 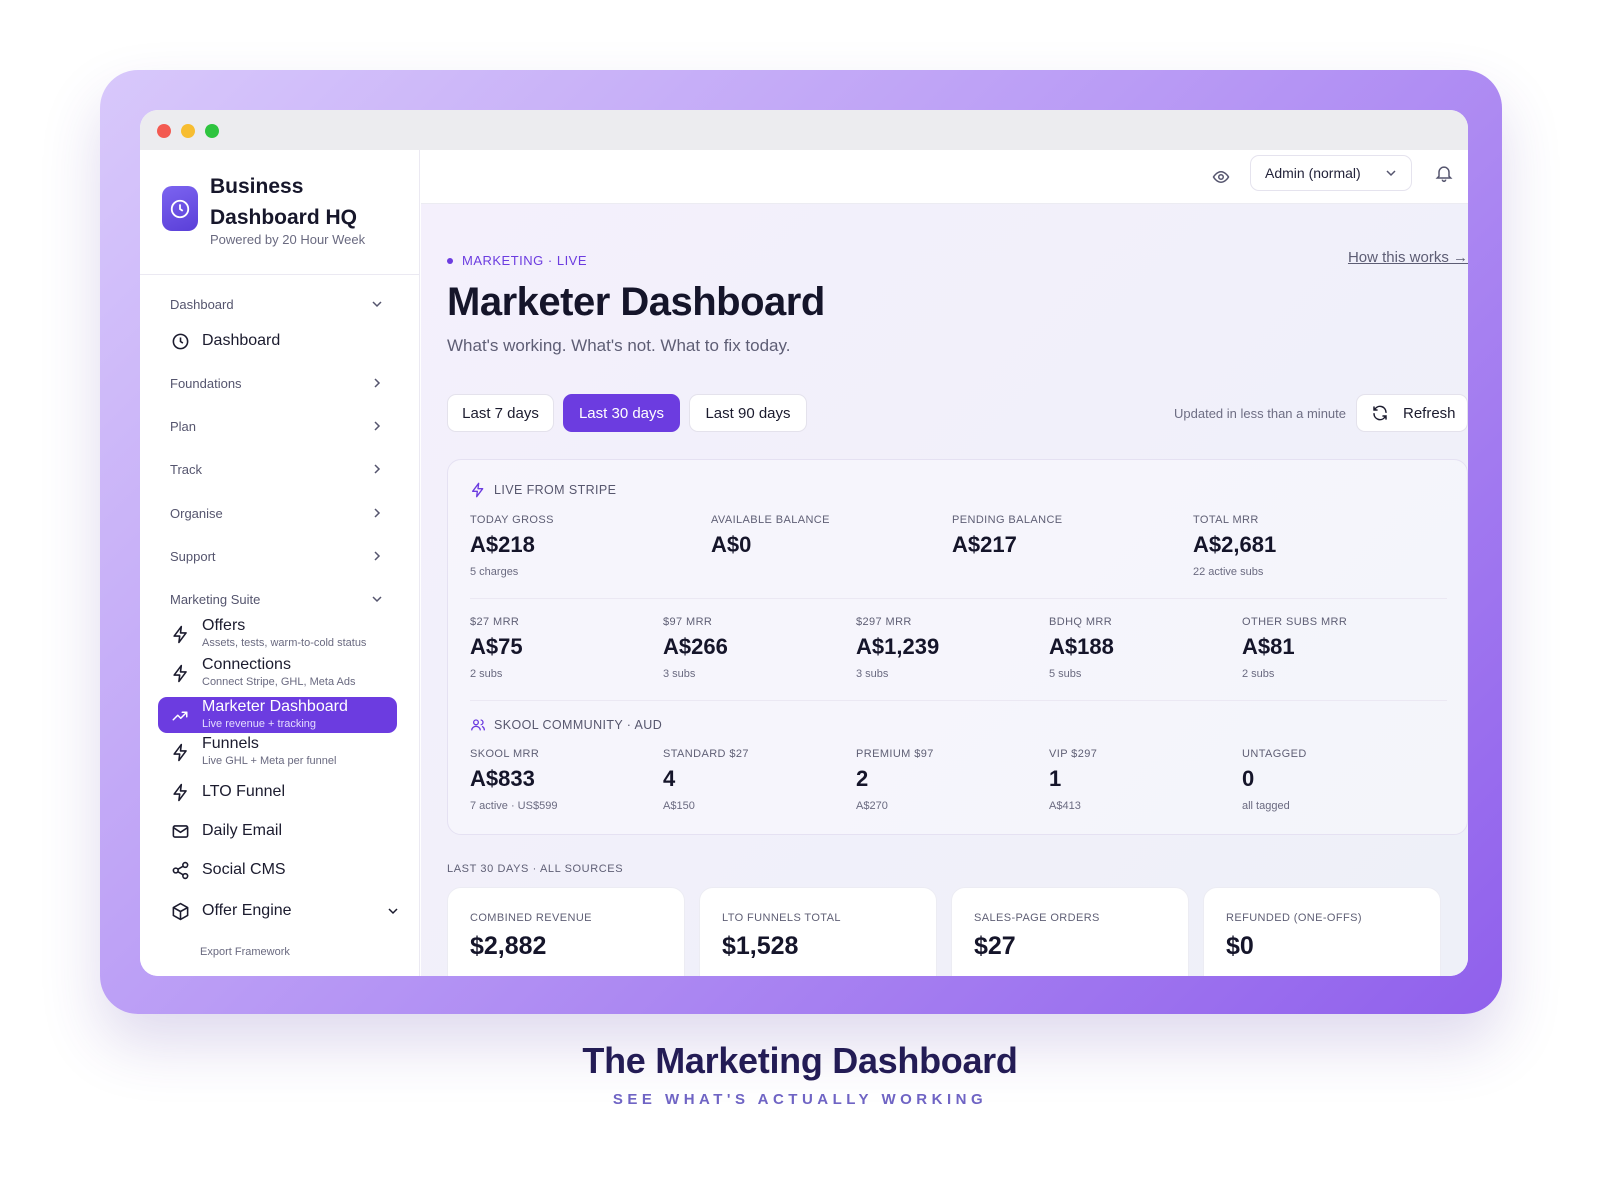 What do you see at coordinates (284, 341) in the screenshot?
I see `sidebar-item-dashboard: Dashboard` at bounding box center [284, 341].